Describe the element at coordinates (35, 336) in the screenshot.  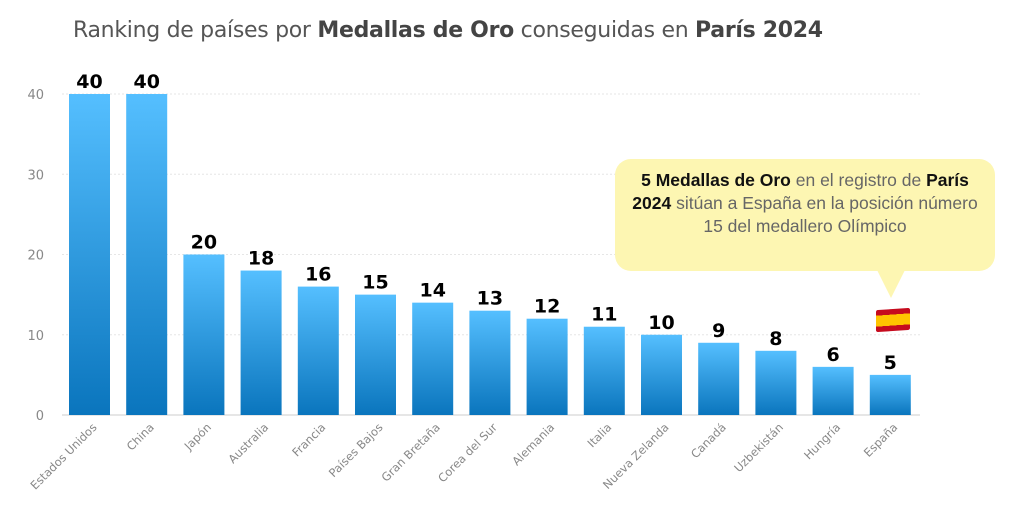
I see `y-tick-label: 10` at that location.